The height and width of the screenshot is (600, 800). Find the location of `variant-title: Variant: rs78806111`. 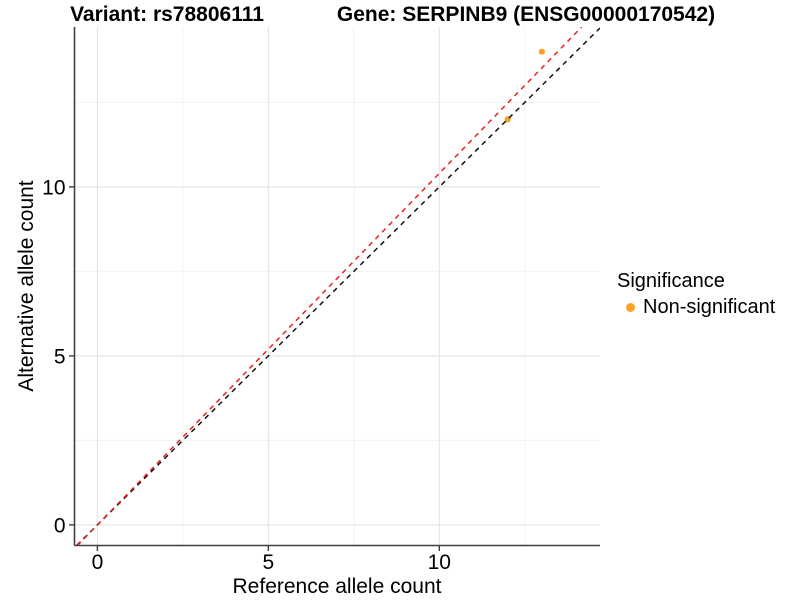

variant-title: Variant: rs78806111 is located at coordinates (167, 14).